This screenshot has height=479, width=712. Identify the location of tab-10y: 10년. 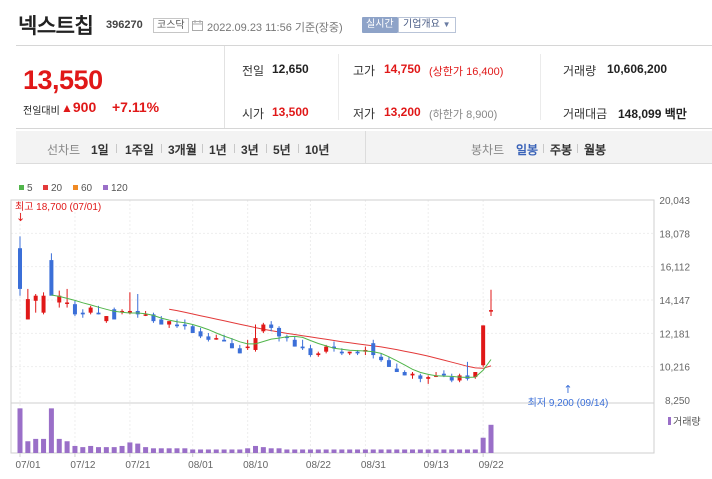
(317, 150).